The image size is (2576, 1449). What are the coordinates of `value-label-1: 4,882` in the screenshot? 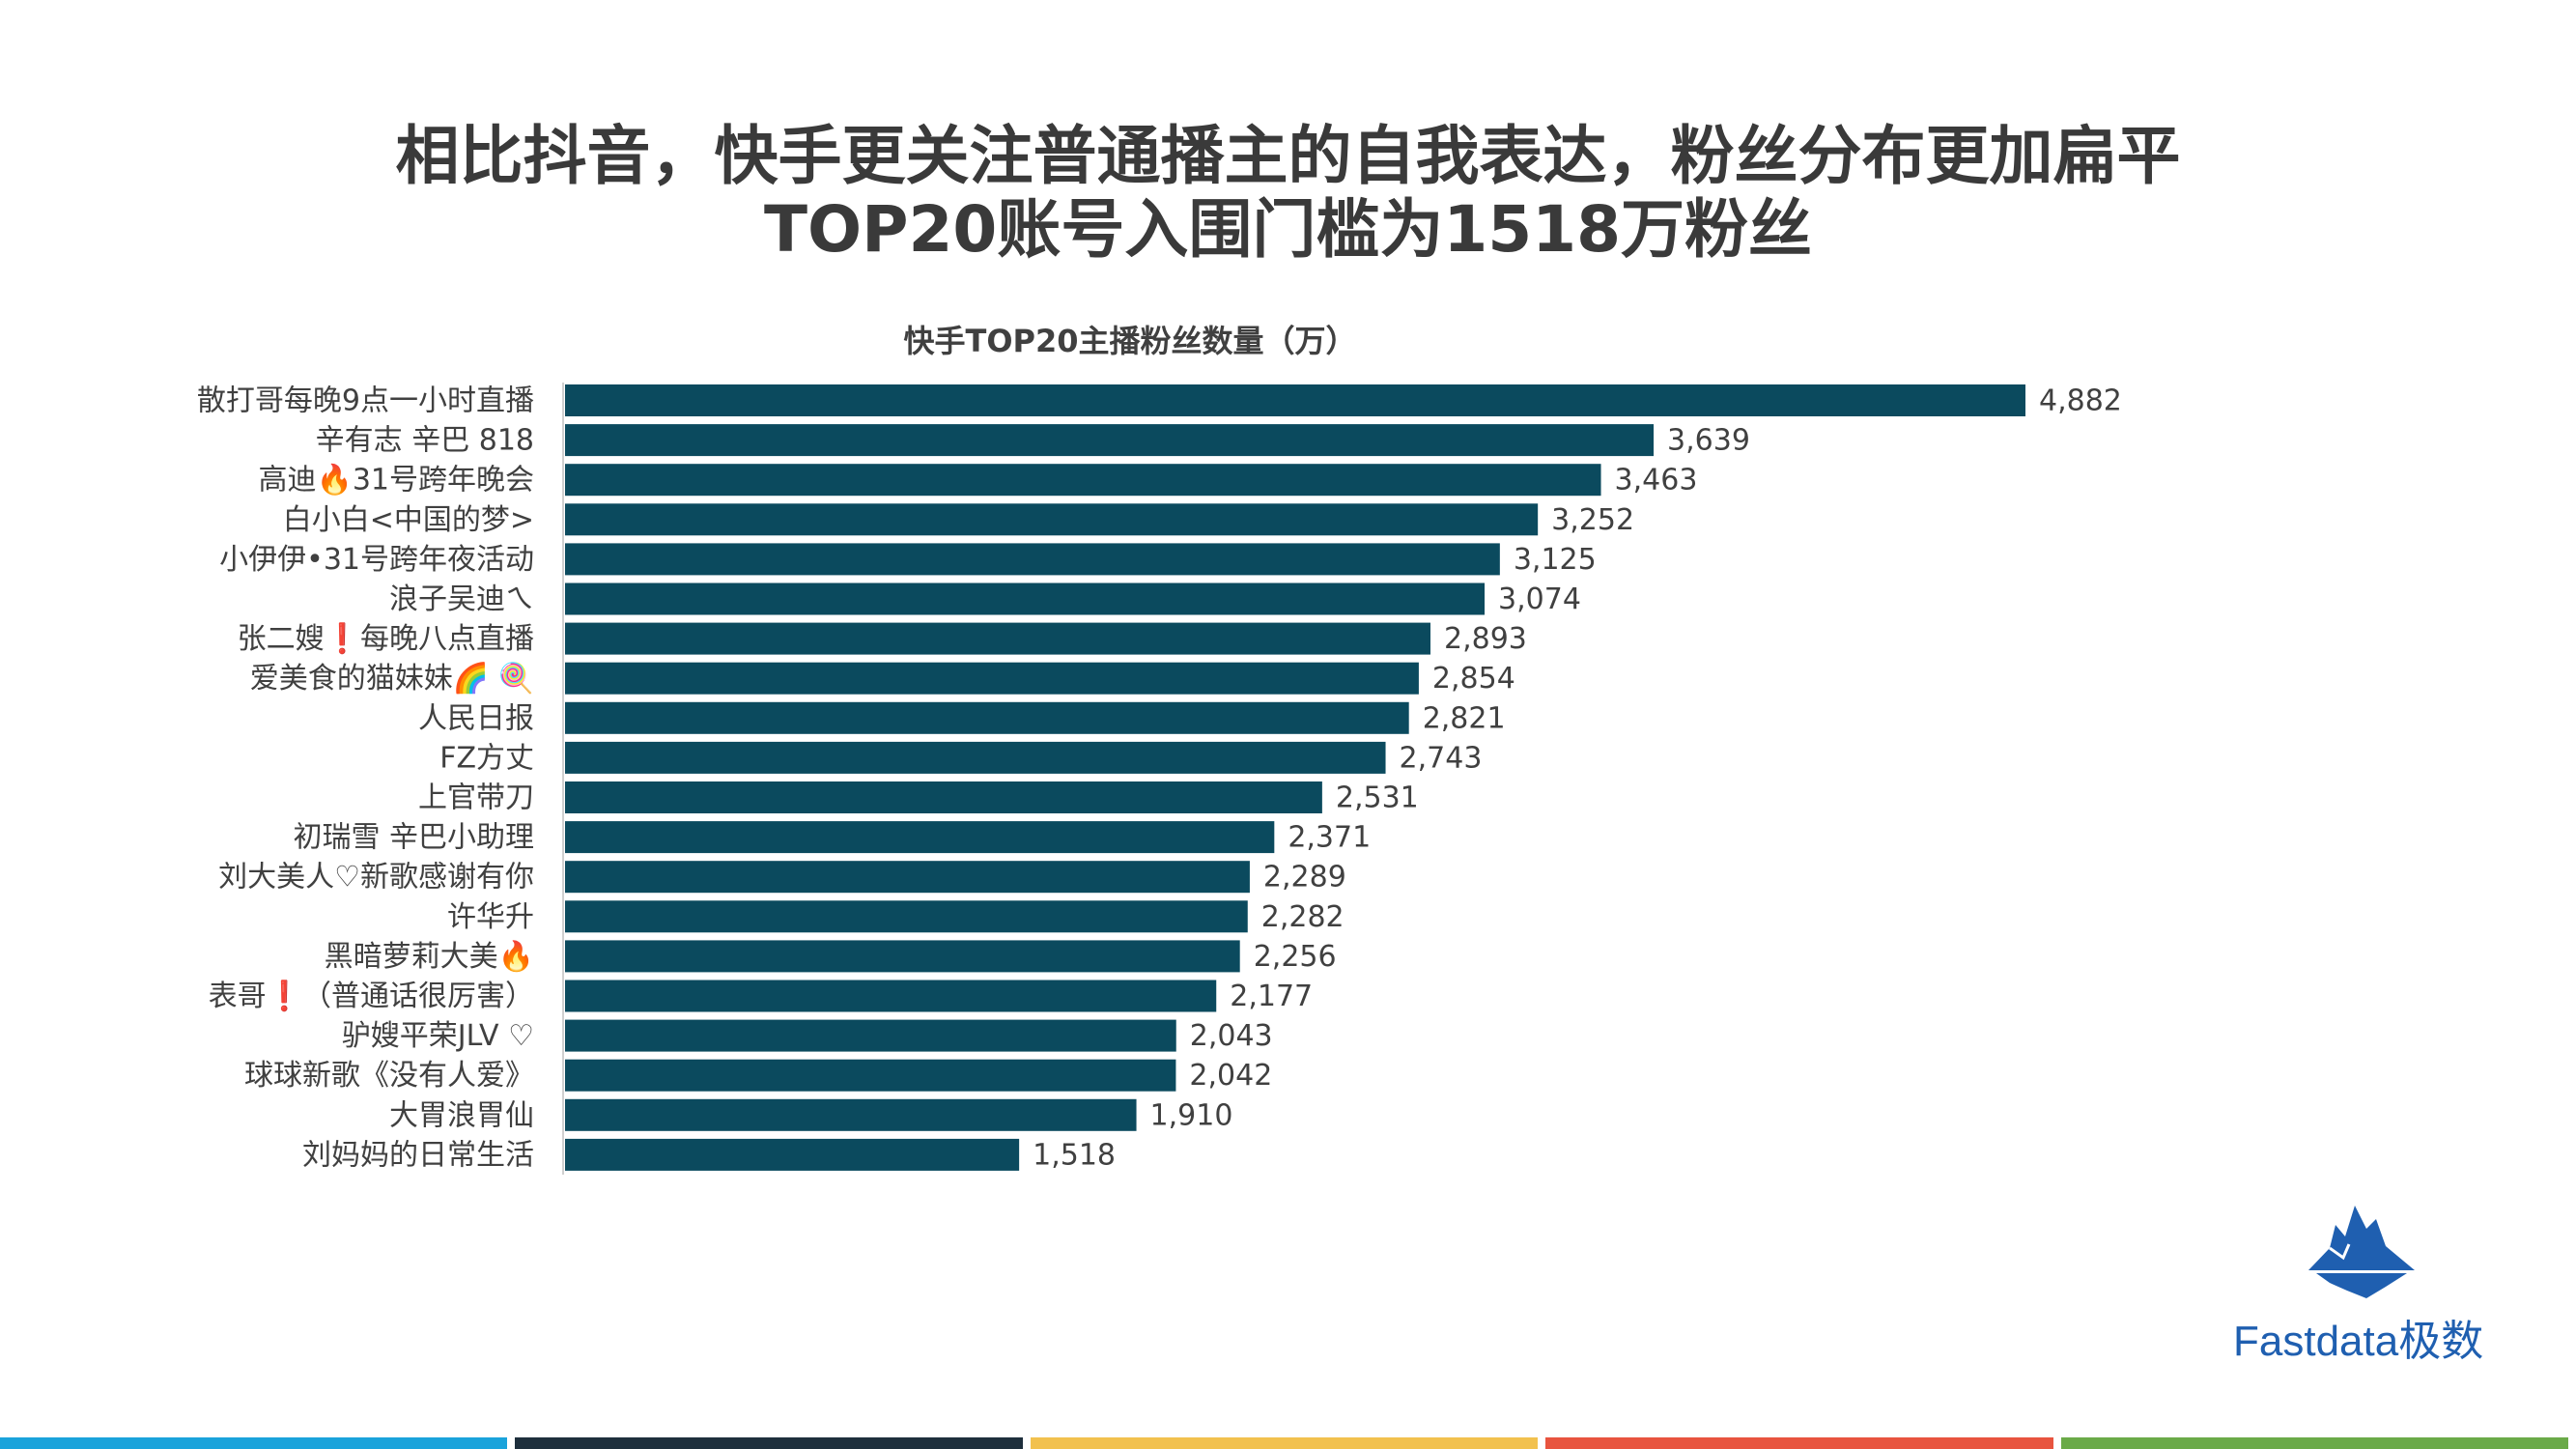 It's located at (2080, 401).